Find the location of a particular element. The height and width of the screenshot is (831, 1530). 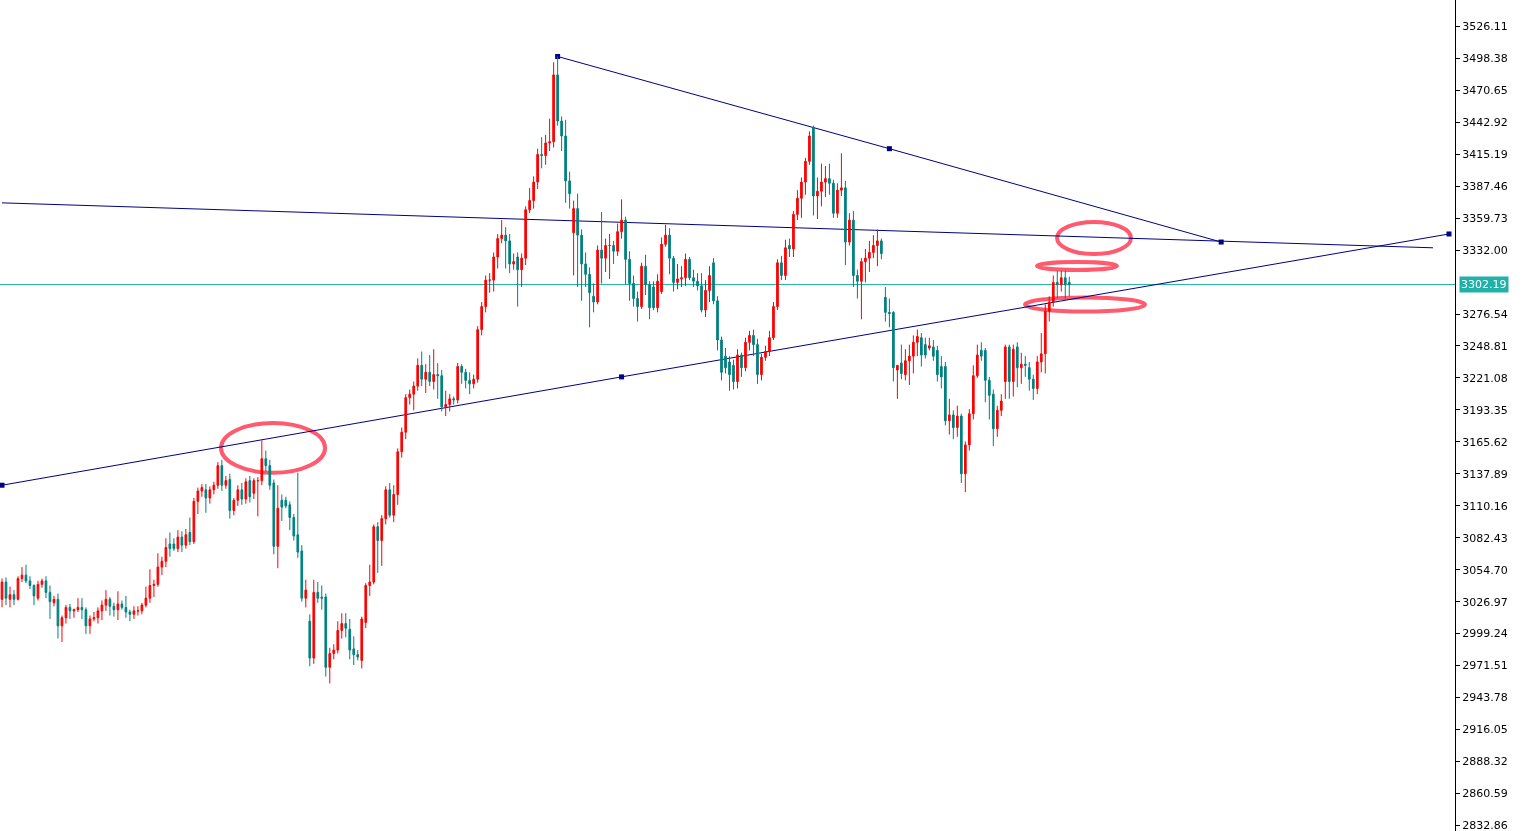

y-tick-label: 3165.62 is located at coordinates (1485, 442).